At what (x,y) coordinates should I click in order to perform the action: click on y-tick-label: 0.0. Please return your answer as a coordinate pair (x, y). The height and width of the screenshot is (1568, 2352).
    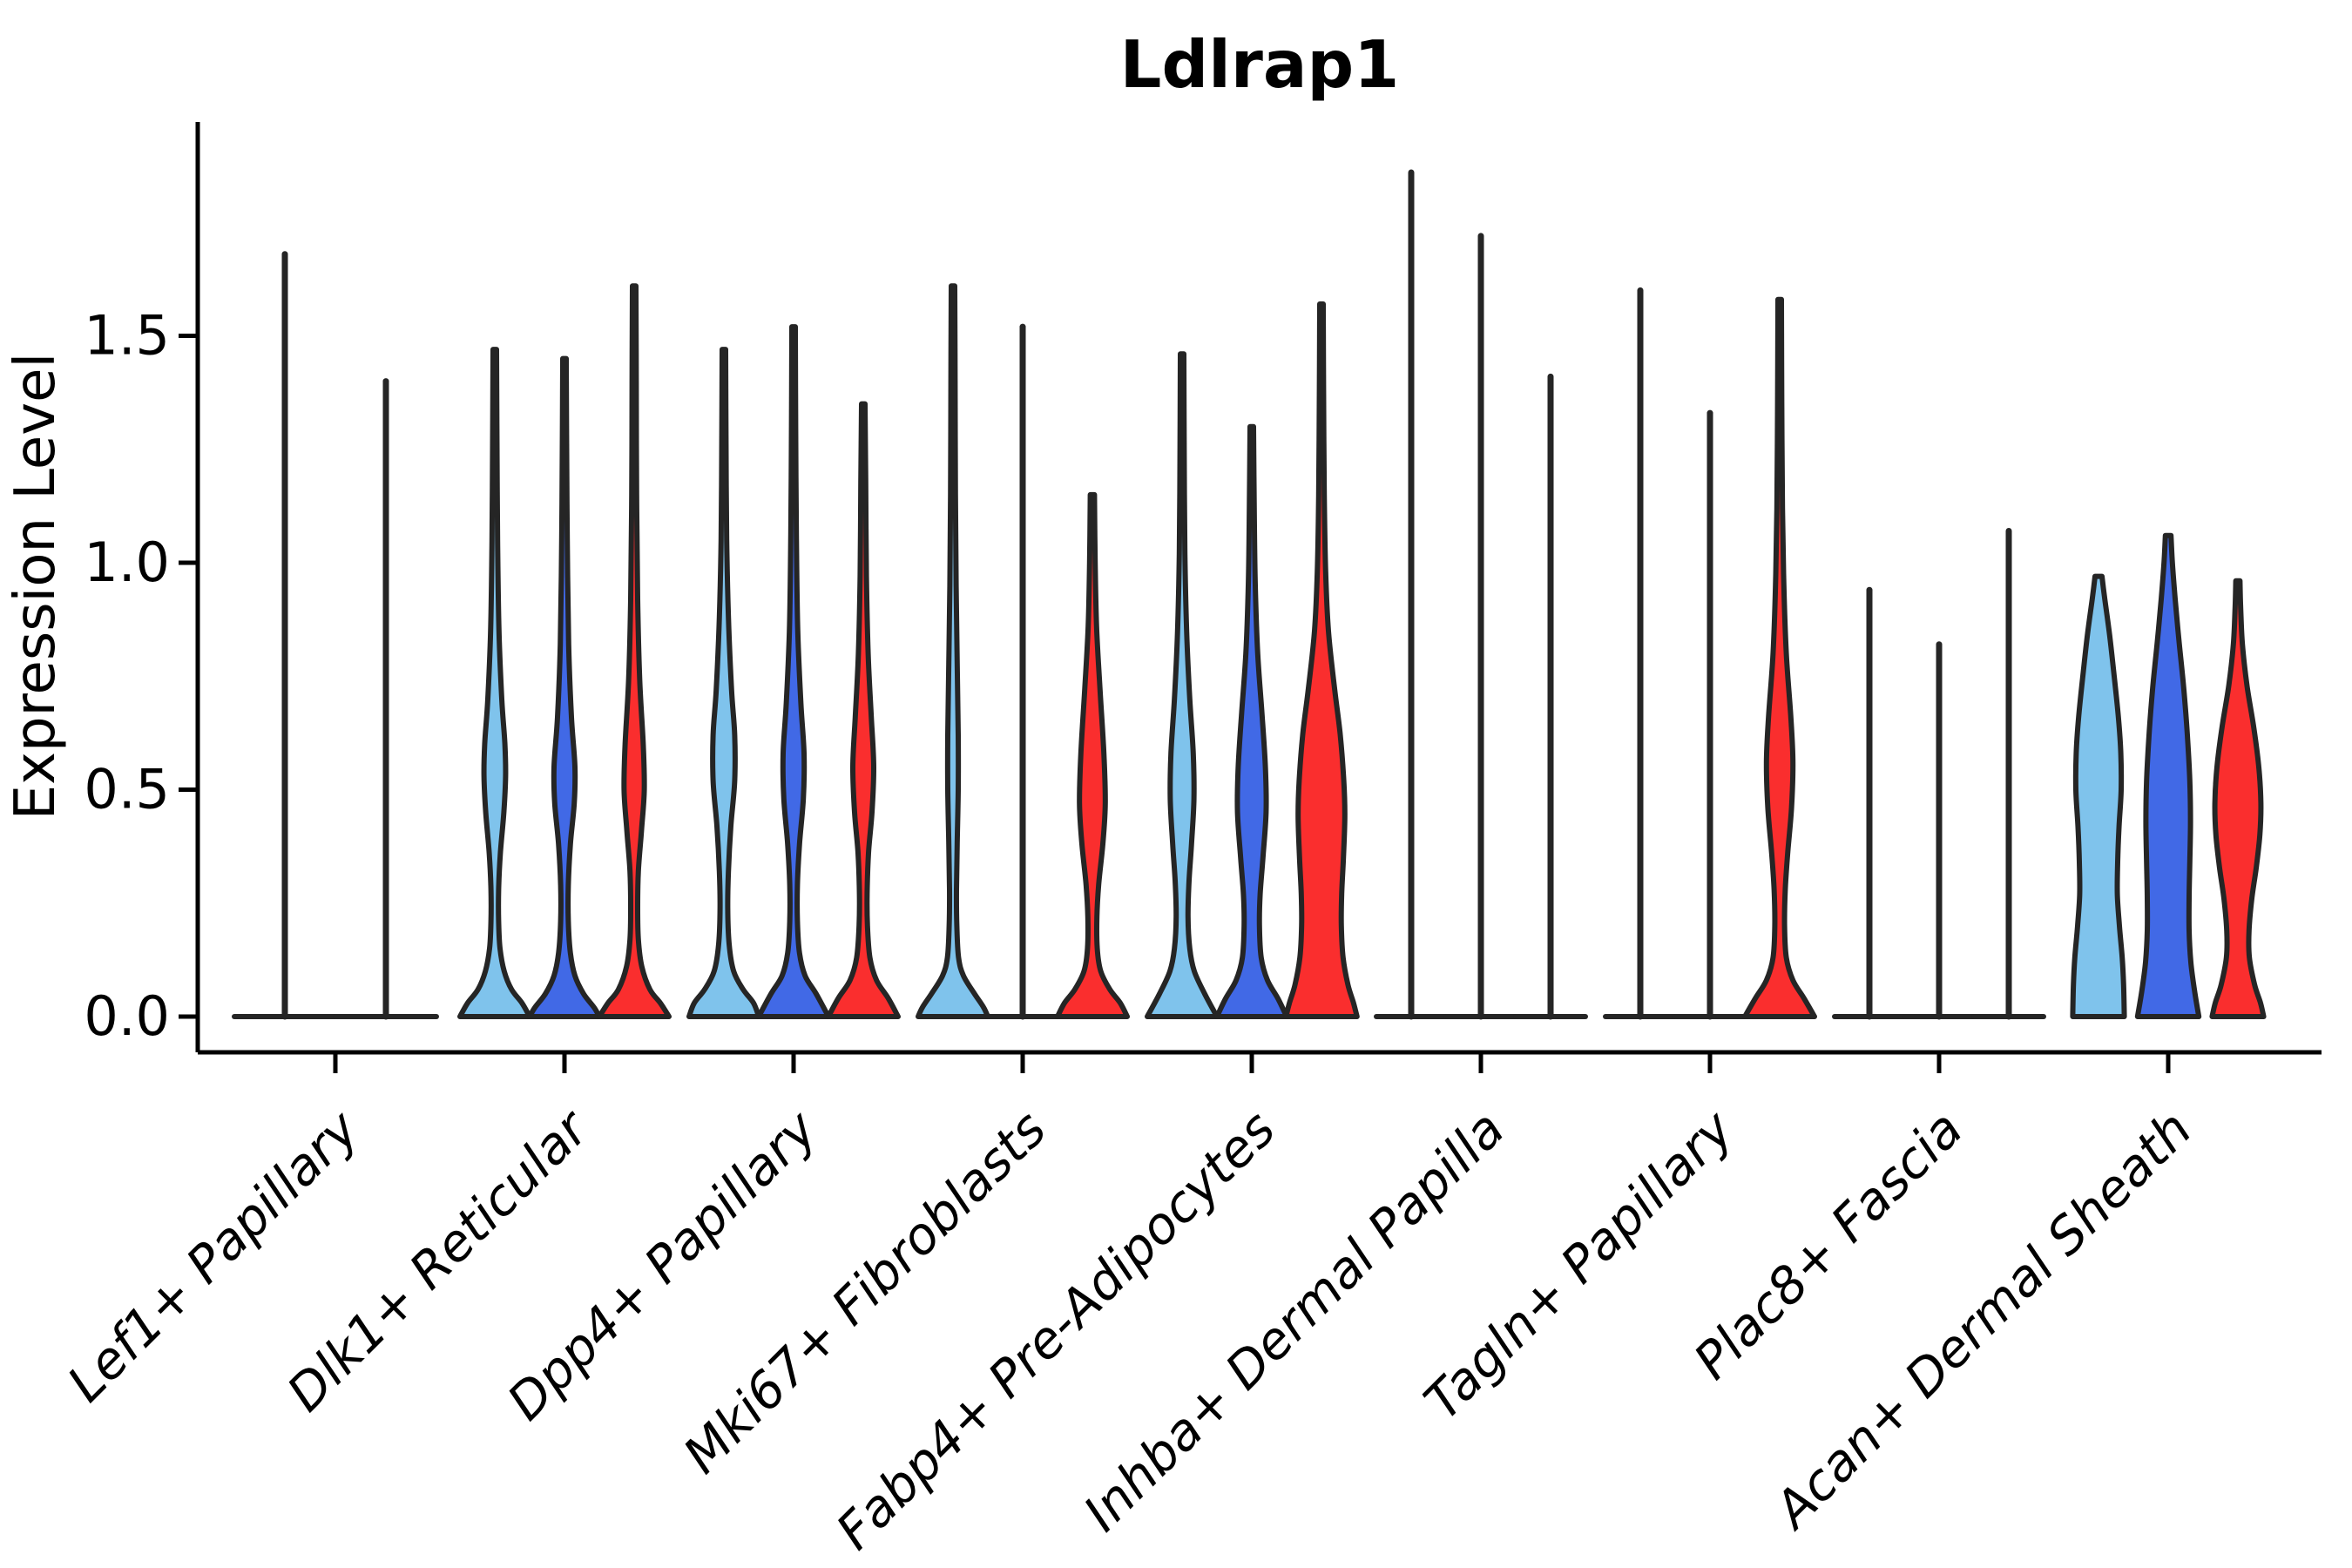
    Looking at the image, I should click on (127, 1016).